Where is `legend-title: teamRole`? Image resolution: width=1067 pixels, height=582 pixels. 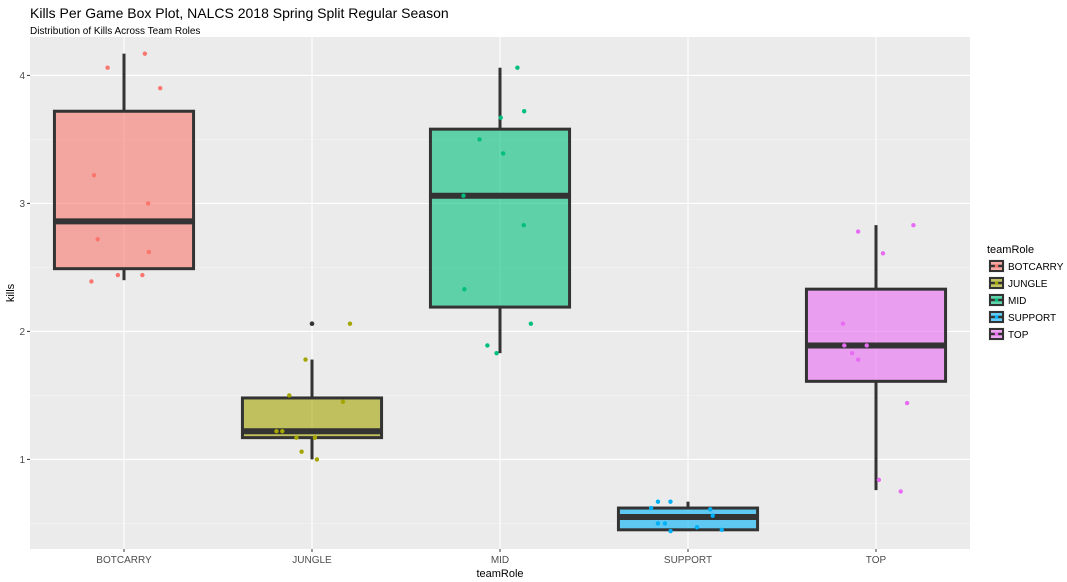 legend-title: teamRole is located at coordinates (1010, 250).